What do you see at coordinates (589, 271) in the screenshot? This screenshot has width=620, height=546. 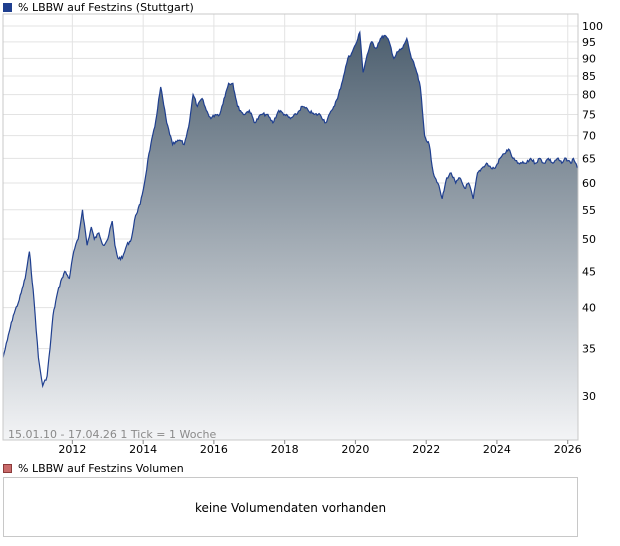 I see `y-tick-label: 45` at bounding box center [589, 271].